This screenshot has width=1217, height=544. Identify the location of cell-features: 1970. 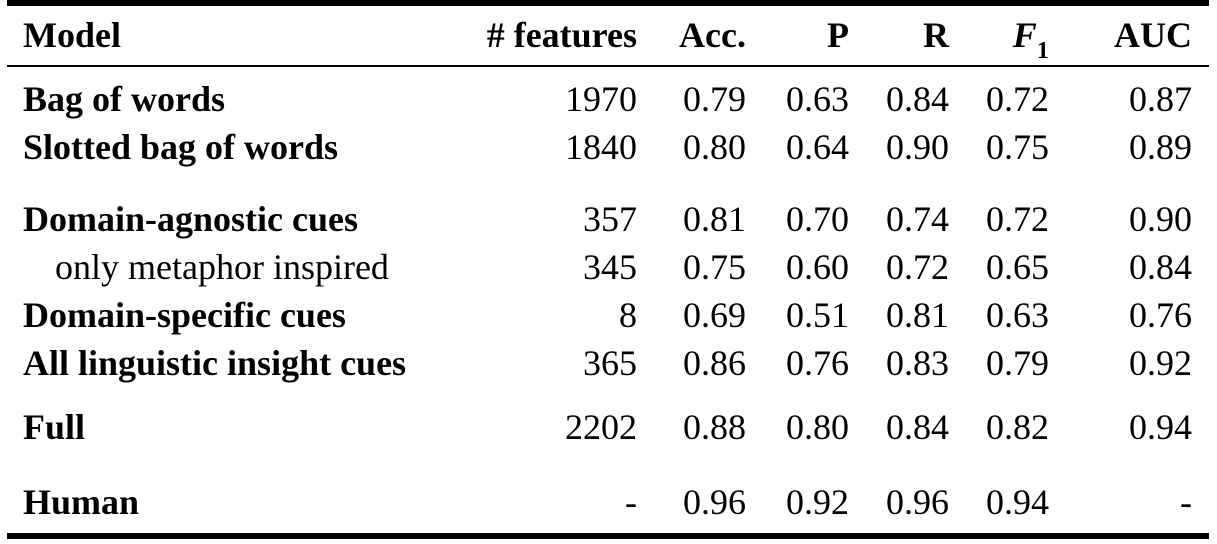
(601, 99).